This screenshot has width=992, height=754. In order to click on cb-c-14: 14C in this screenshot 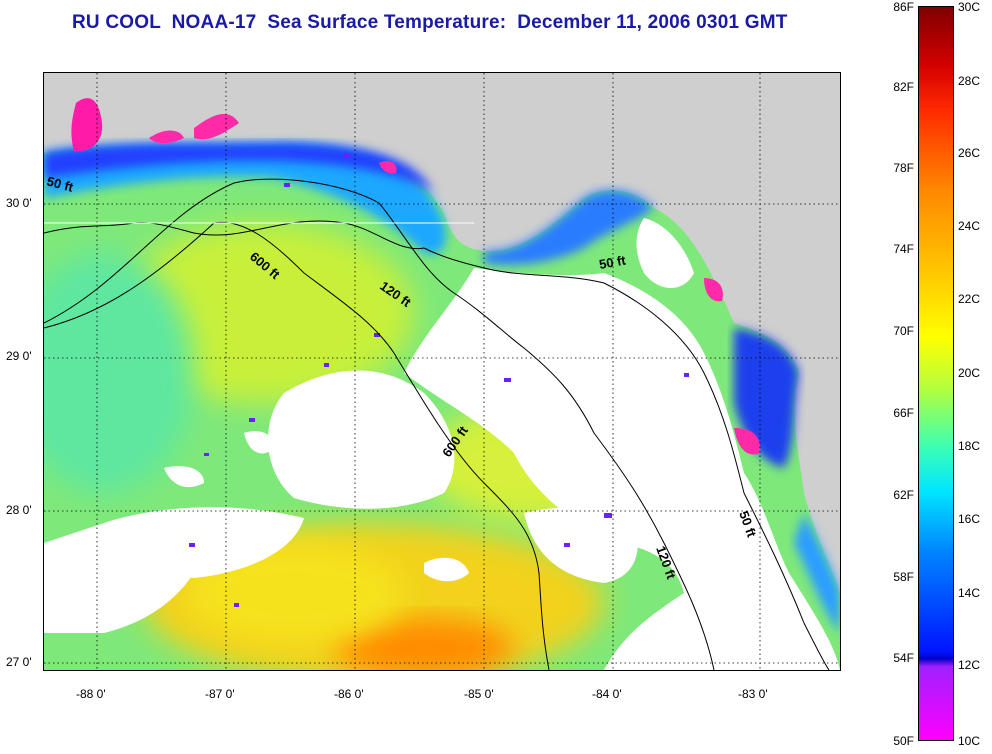, I will do `click(969, 593)`.